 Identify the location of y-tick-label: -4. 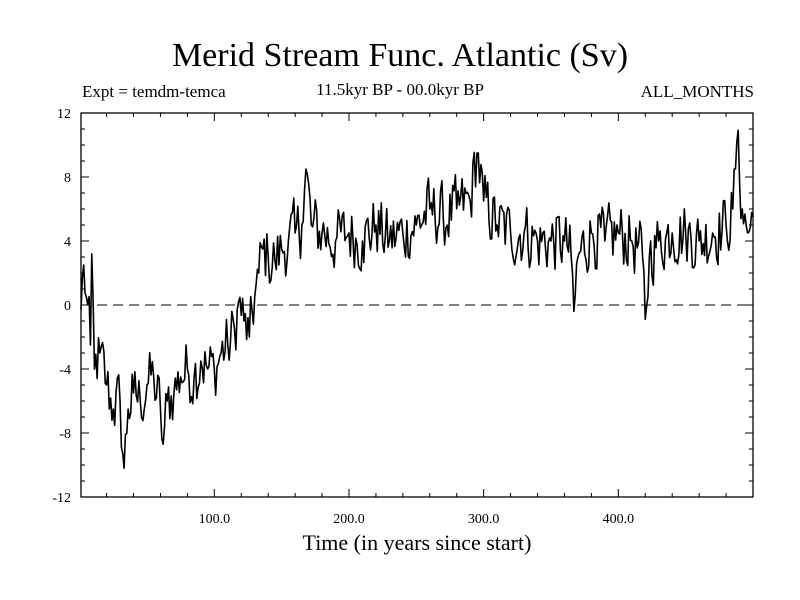
(65, 370).